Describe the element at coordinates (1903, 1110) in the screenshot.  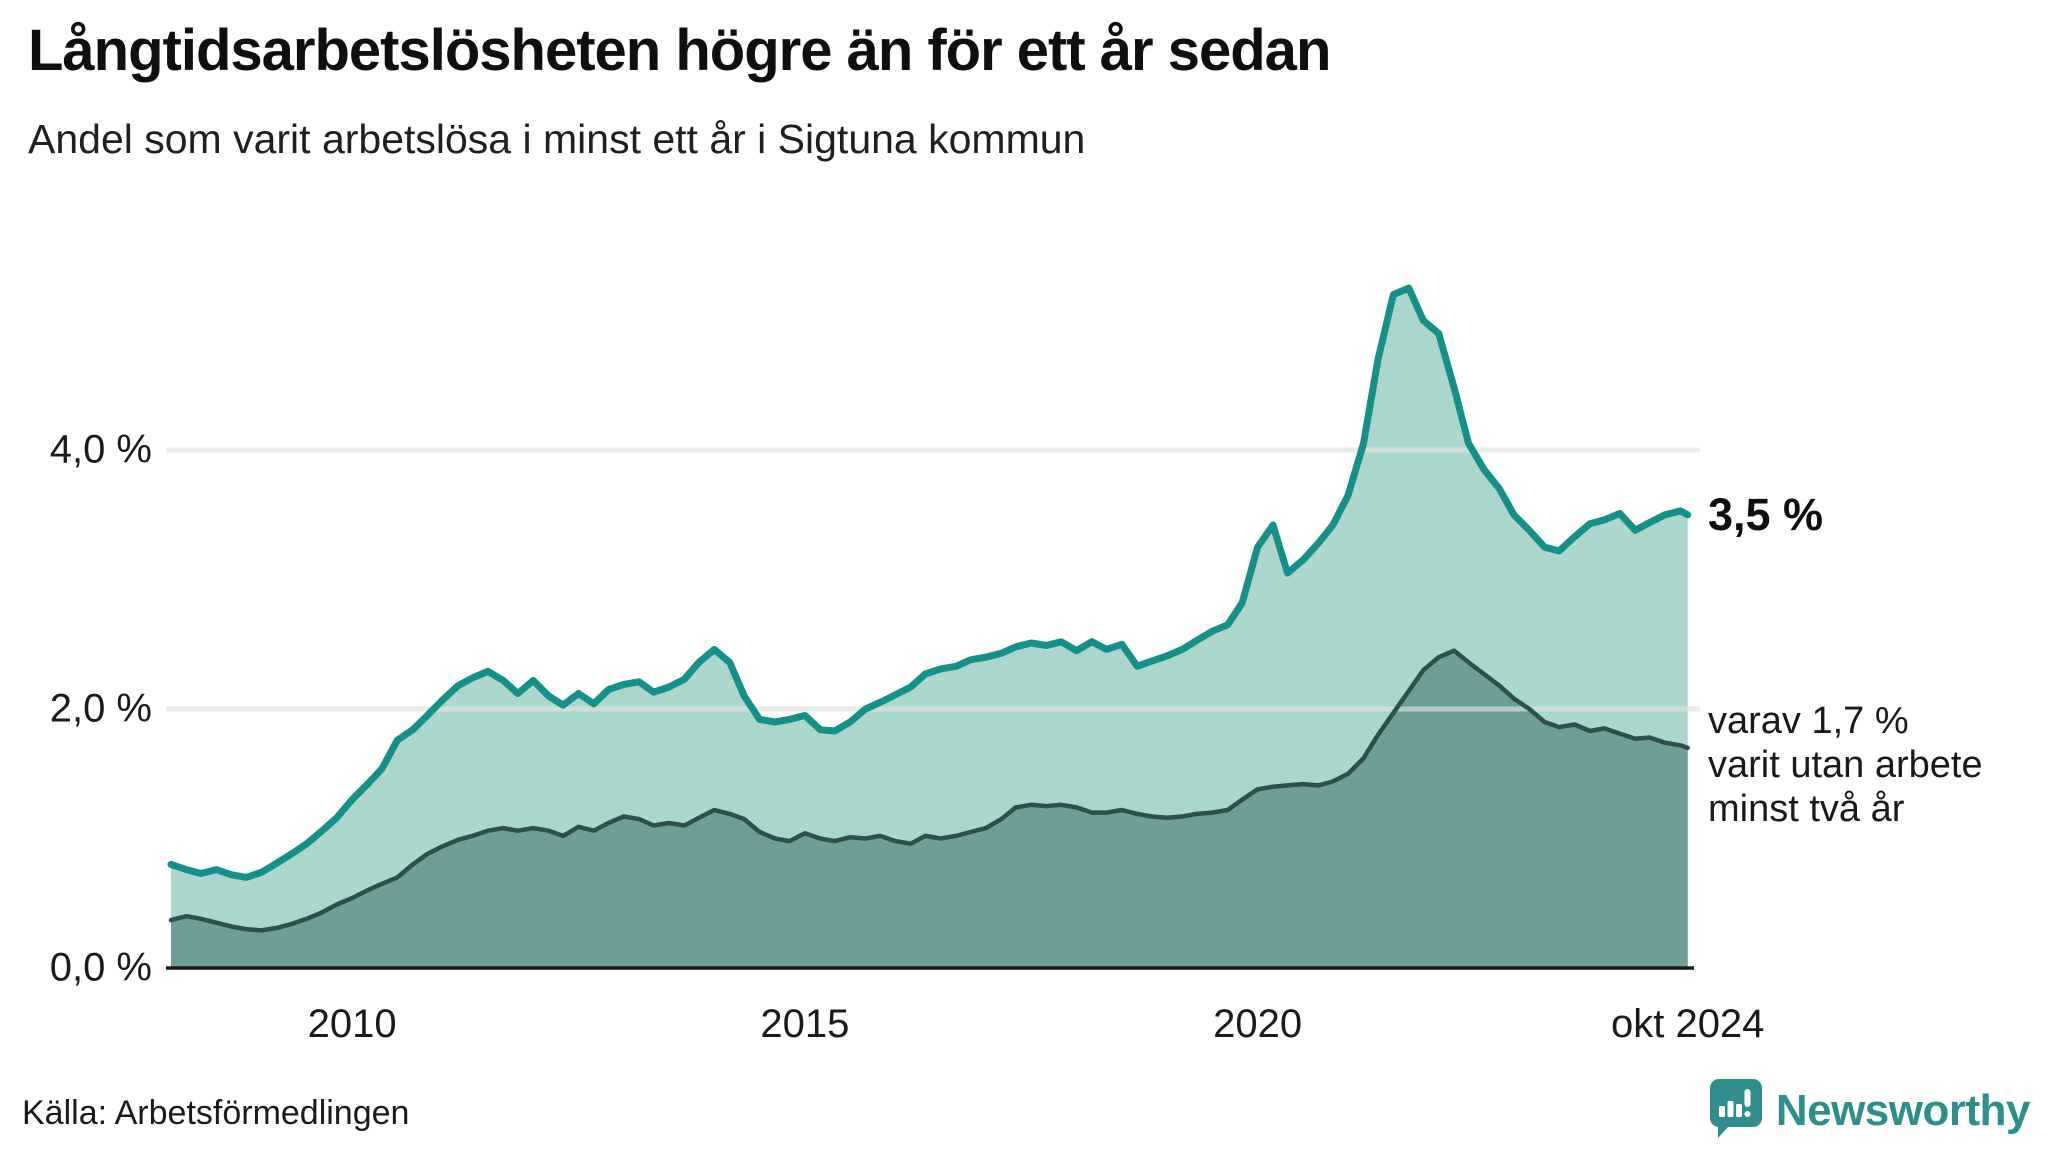
I see `brand-name: Newsworthy` at that location.